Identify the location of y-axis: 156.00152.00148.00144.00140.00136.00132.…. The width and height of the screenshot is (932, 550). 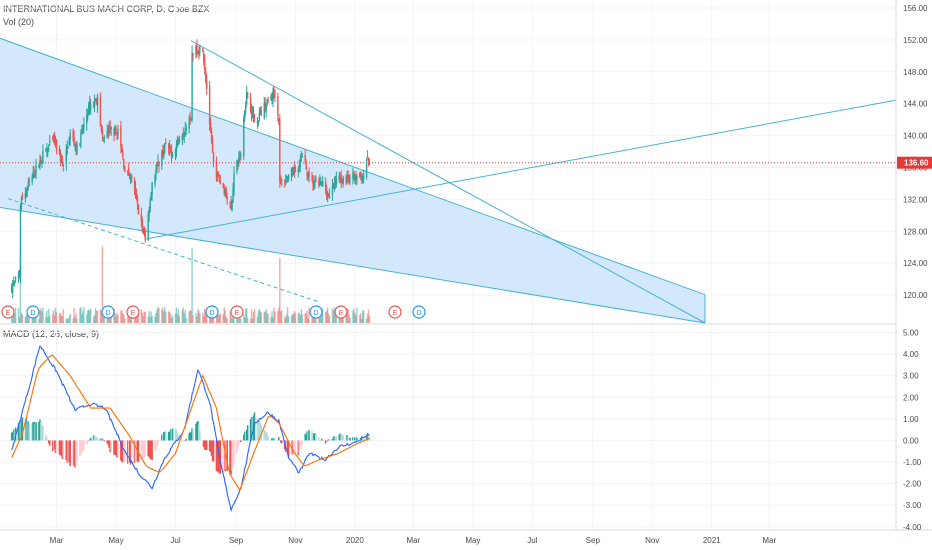
(914, 268).